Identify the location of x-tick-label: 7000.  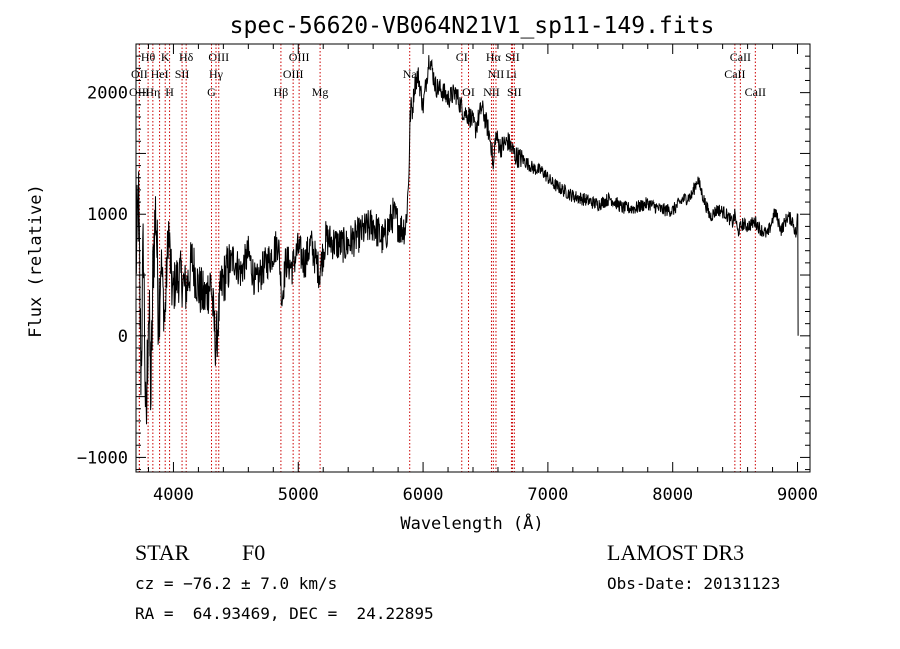
(547, 495).